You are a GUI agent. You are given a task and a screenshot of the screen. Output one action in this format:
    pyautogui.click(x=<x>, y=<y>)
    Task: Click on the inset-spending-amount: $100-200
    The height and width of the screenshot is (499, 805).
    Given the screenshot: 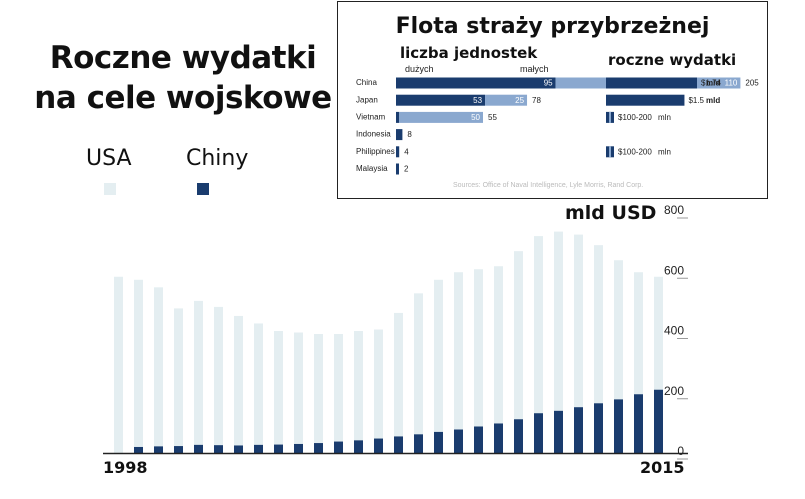 What is the action you would take?
    pyautogui.click(x=635, y=151)
    